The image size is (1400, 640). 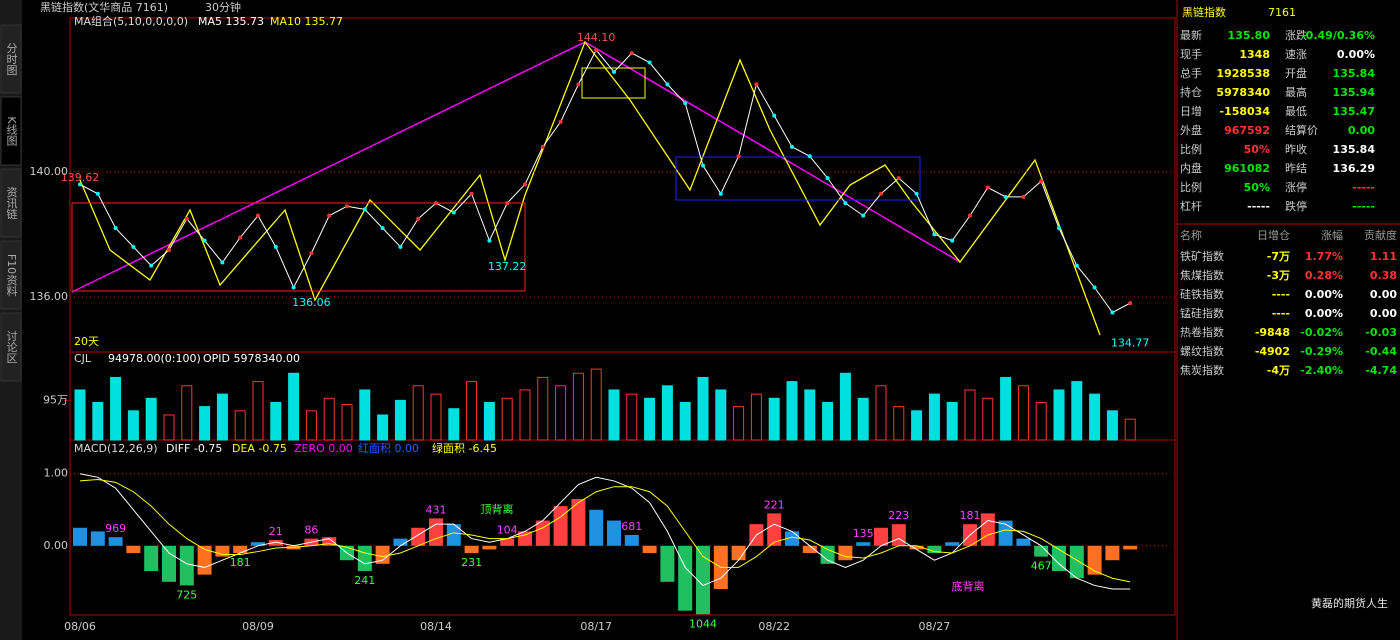 What do you see at coordinates (1296, 149) in the screenshot?
I see `quote-label: 昨收` at bounding box center [1296, 149].